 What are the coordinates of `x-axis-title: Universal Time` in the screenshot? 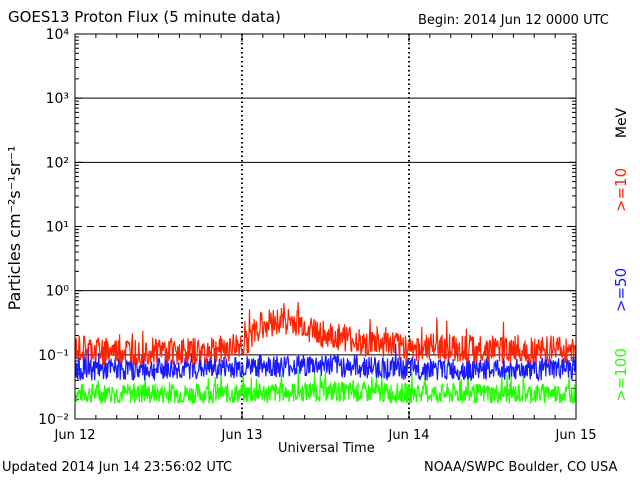 It's located at (326, 448).